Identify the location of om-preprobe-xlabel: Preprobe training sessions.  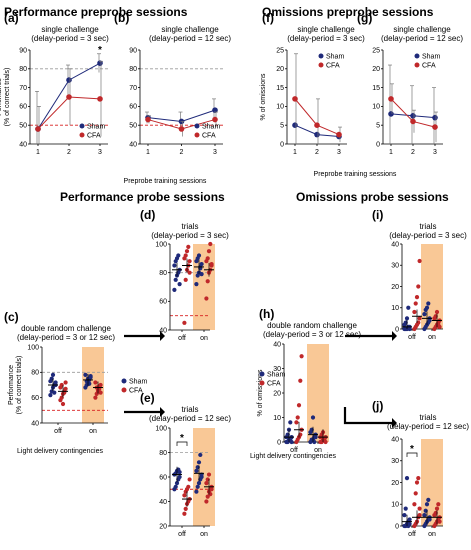
(355, 174).